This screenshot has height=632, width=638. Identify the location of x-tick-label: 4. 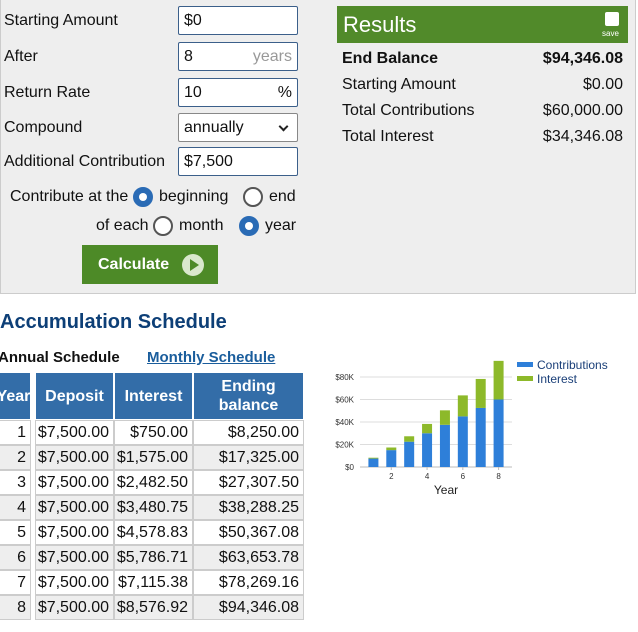
(427, 476).